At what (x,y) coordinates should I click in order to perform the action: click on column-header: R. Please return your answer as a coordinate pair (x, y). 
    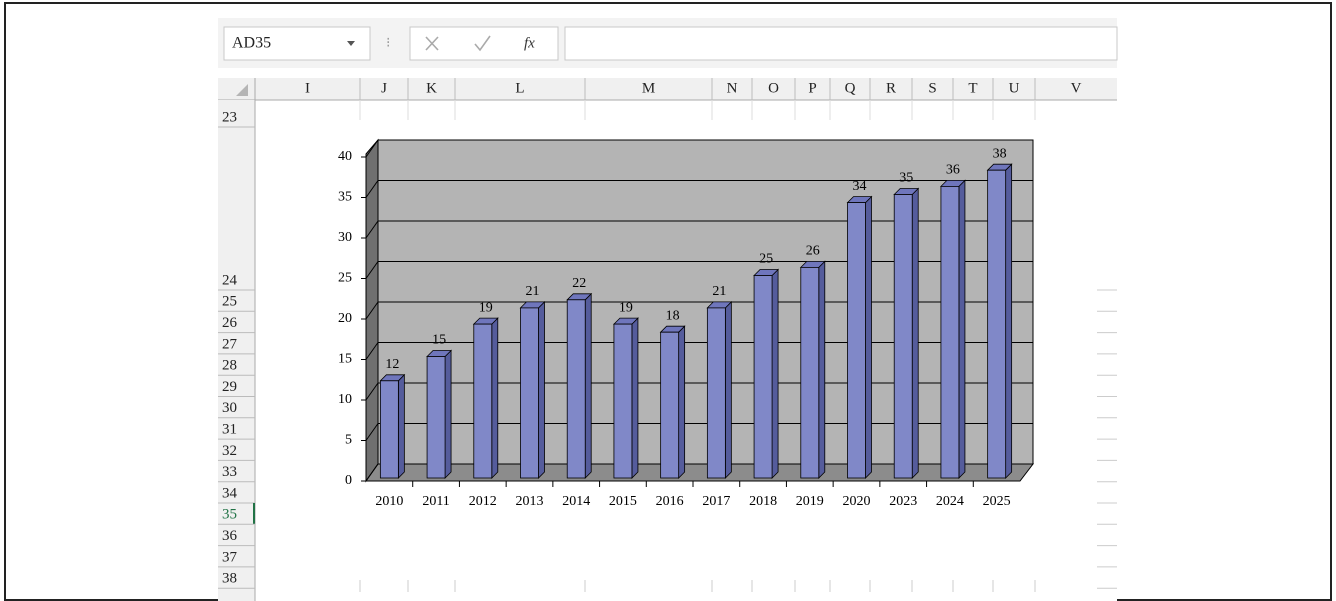
    Looking at the image, I should click on (891, 88).